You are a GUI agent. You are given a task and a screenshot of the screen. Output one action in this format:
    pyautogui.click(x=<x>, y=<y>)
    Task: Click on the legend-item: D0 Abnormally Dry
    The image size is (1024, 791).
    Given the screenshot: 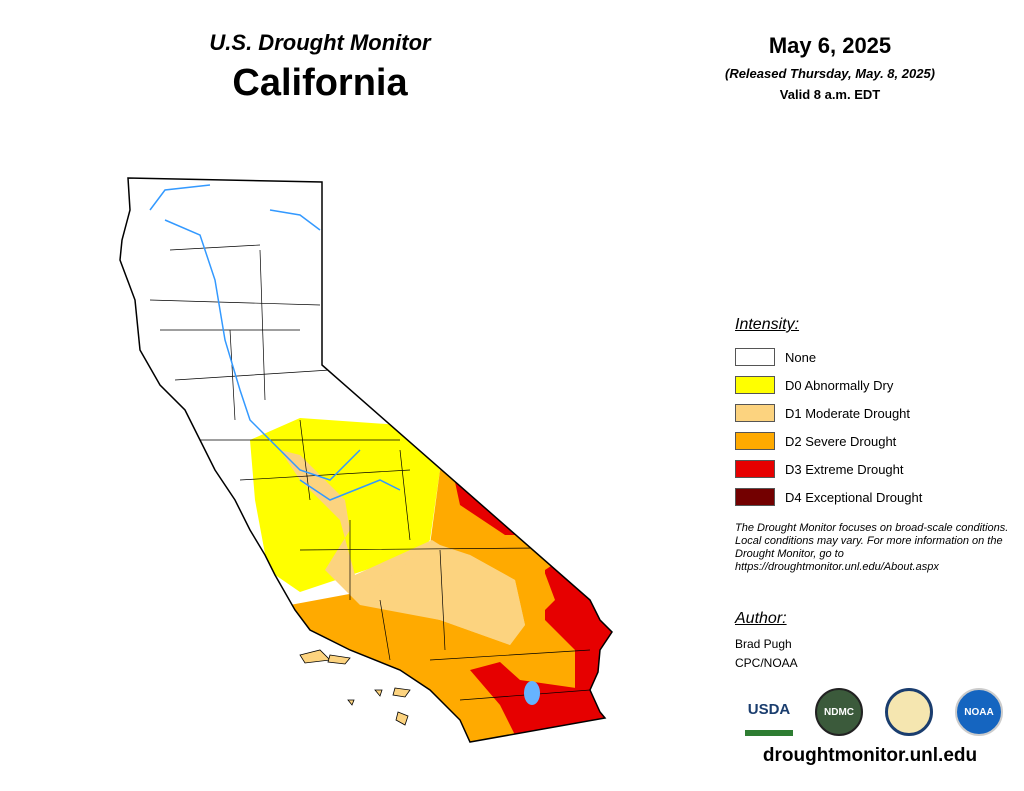 What is the action you would take?
    pyautogui.click(x=828, y=385)
    